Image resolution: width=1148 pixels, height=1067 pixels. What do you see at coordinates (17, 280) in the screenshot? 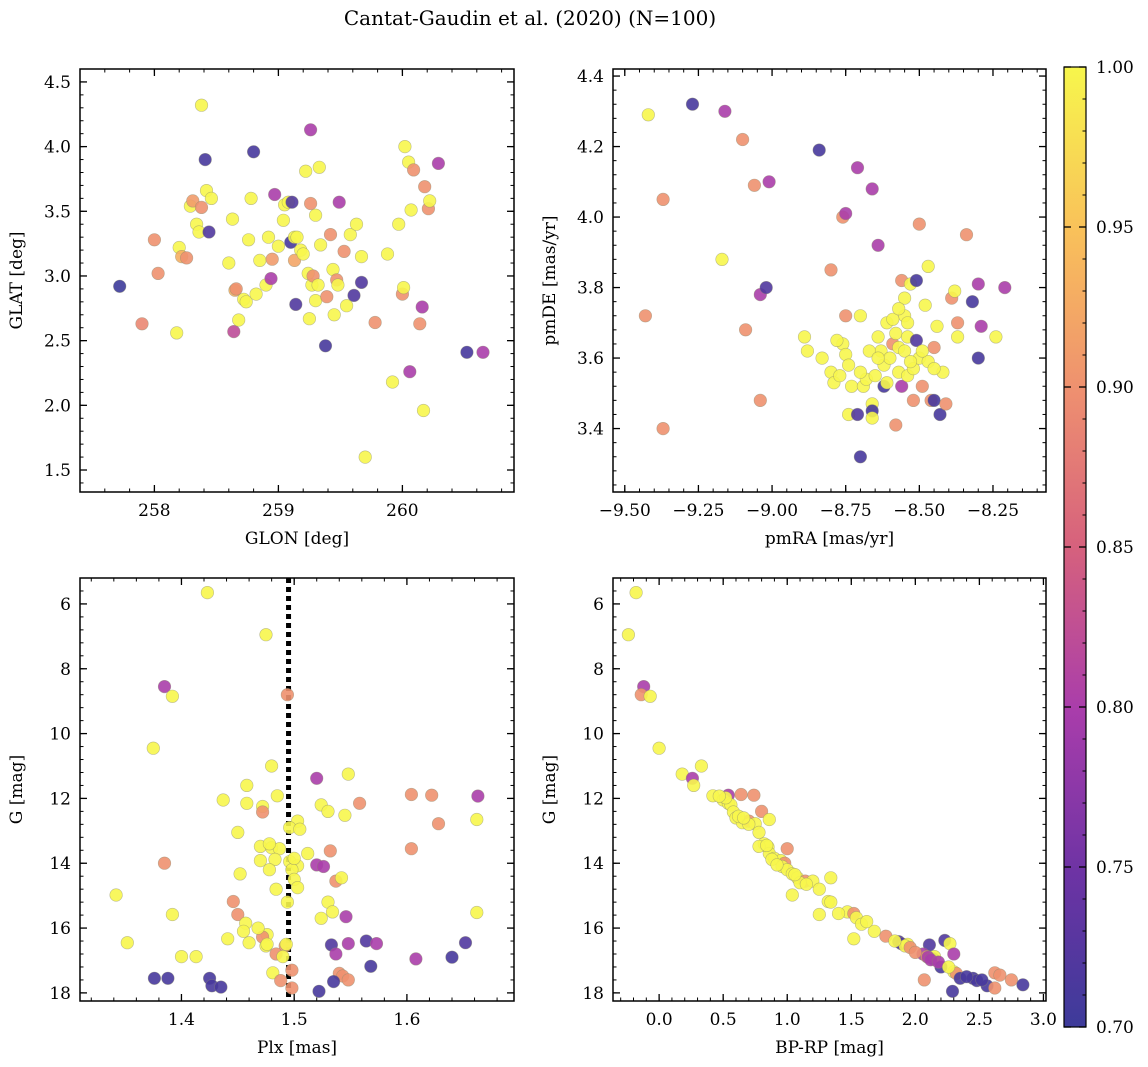
I see `y-axis-label: GLAT [deg]` at bounding box center [17, 280].